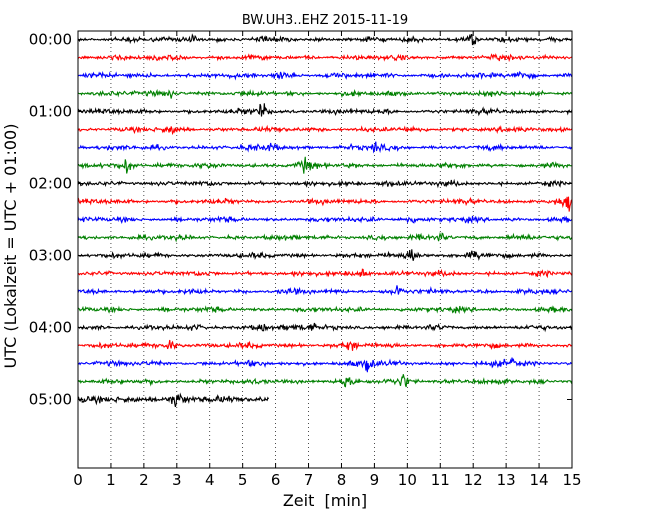  I want to click on x-tick-label: 10, so click(407, 480).